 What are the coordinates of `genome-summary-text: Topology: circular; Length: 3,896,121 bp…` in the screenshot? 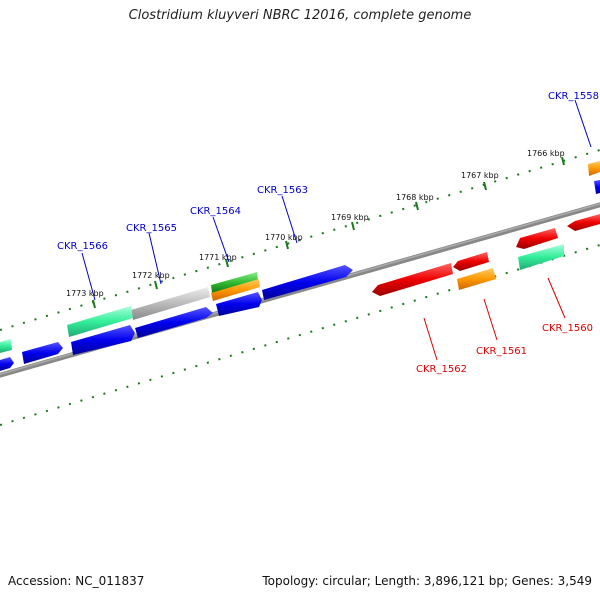 It's located at (427, 581).